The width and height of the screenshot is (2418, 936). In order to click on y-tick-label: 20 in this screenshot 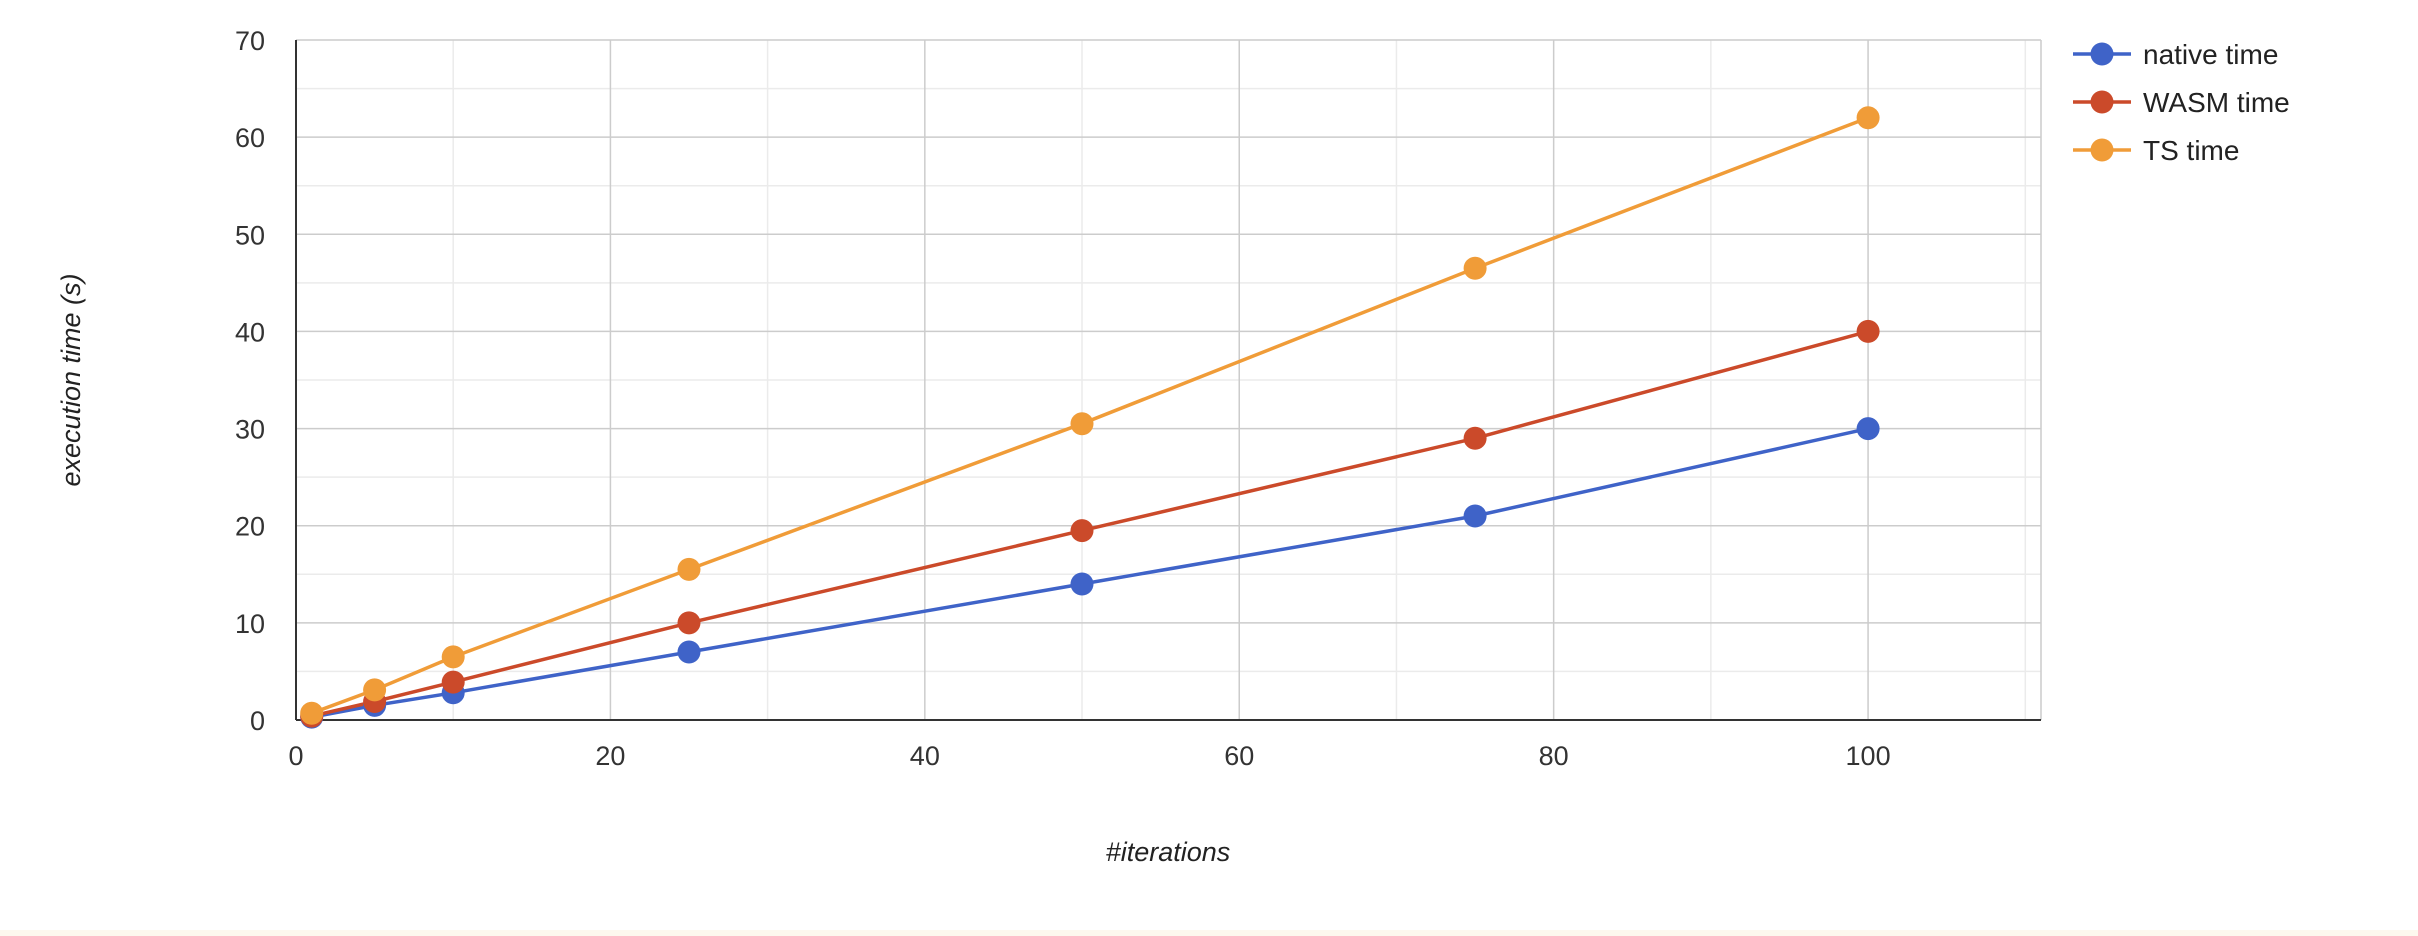, I will do `click(250, 527)`.